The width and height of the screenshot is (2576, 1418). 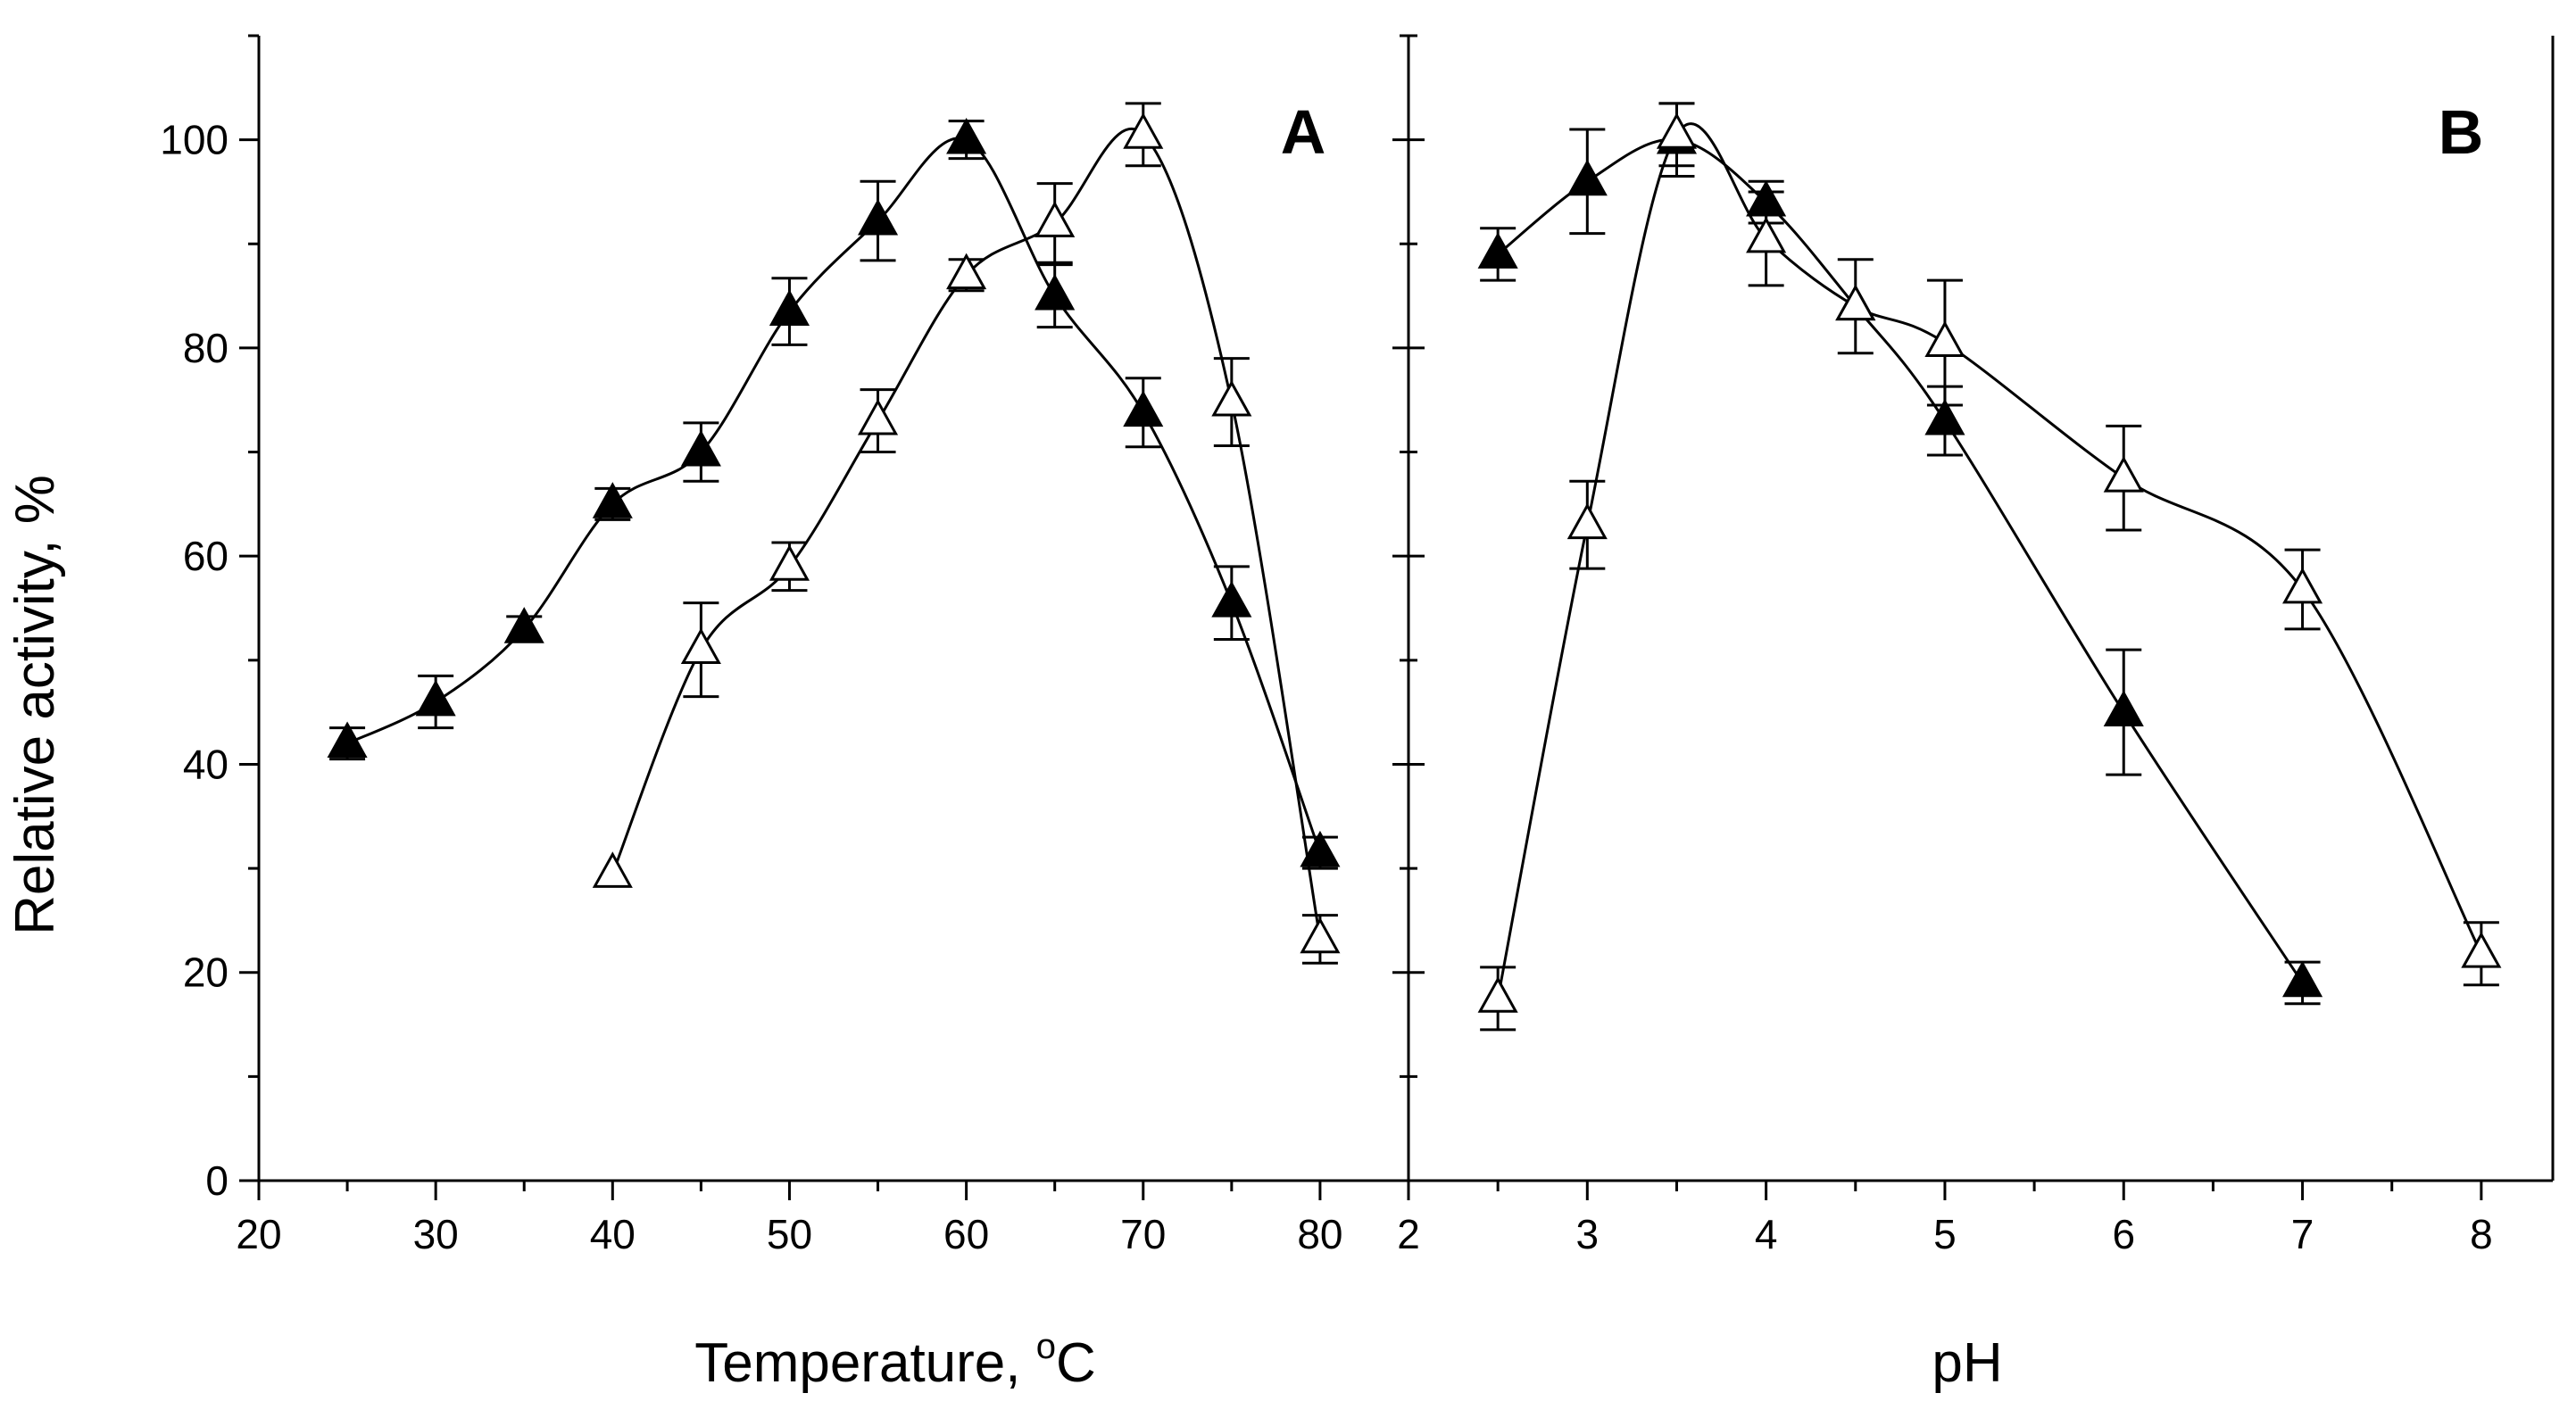 I want to click on y-tick-label: 60, so click(x=206, y=556).